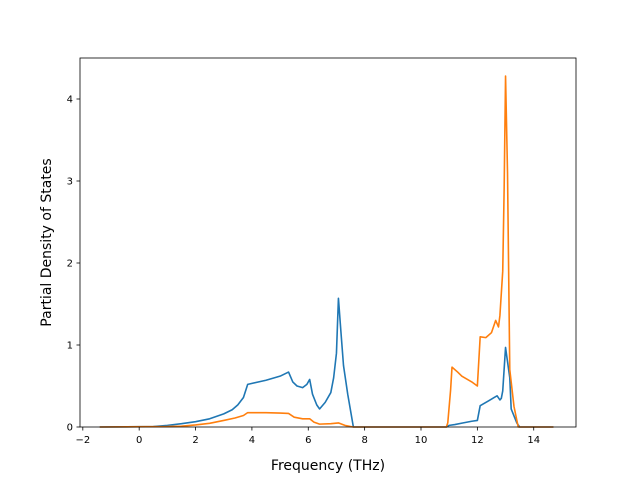 The image size is (640, 480). I want to click on x-tick-label: 10, so click(421, 440).